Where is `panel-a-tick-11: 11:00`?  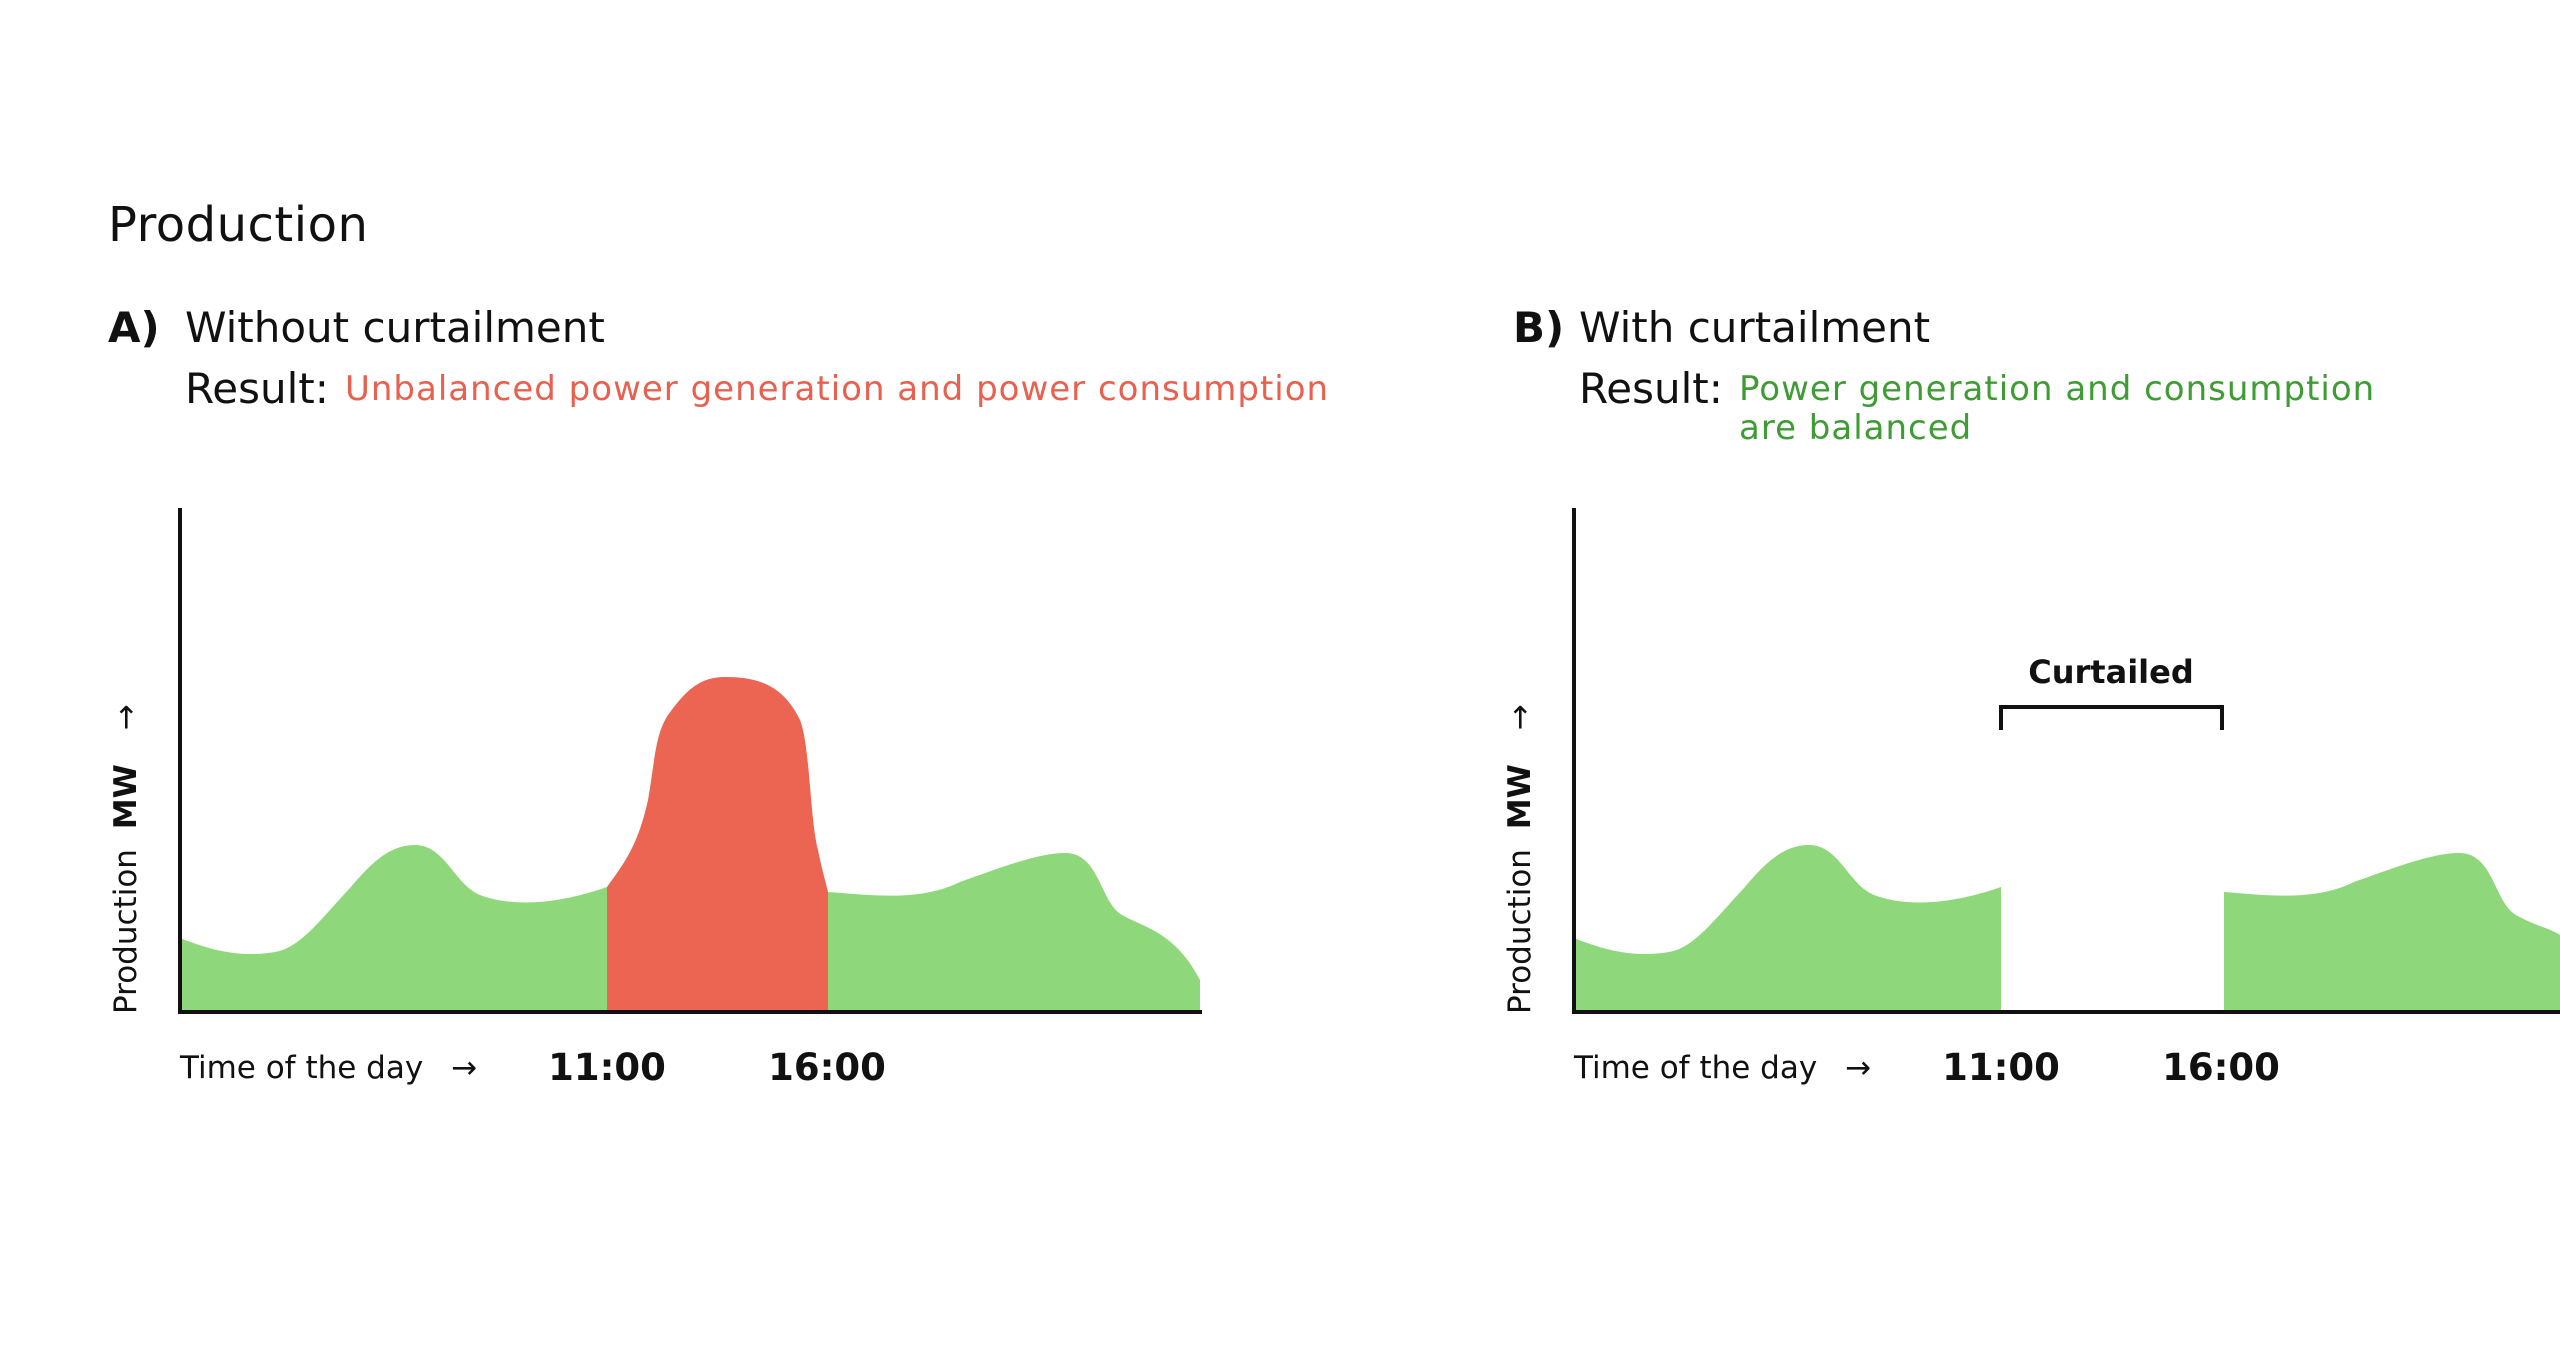
panel-a-tick-11: 11:00 is located at coordinates (607, 1067).